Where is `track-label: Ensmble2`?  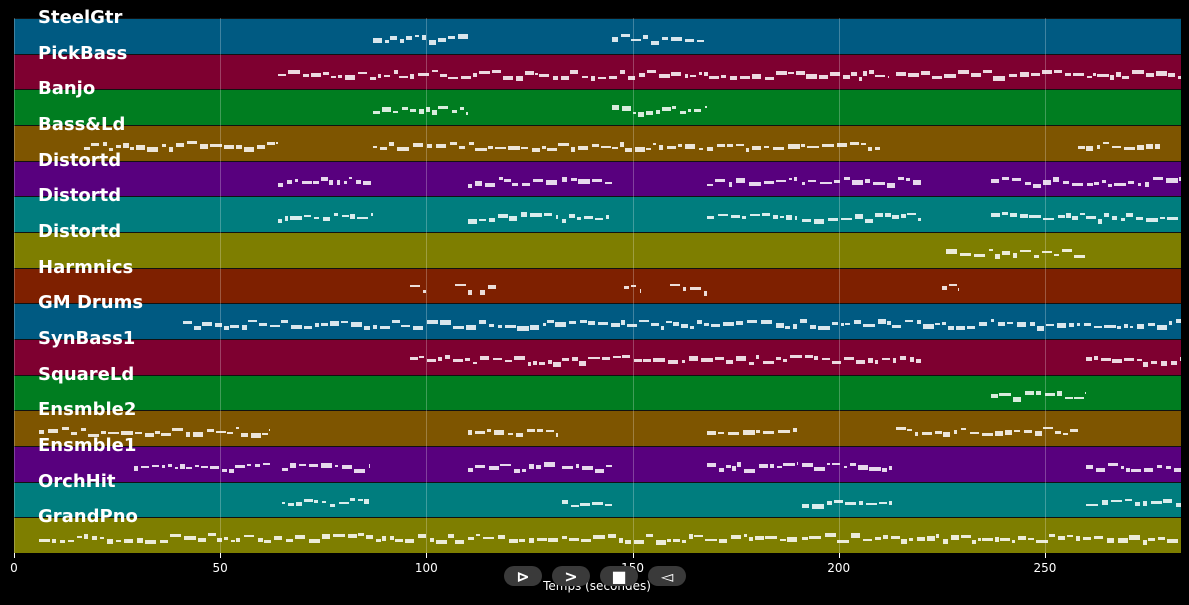
track-label: Ensmble2 is located at coordinates (87, 410).